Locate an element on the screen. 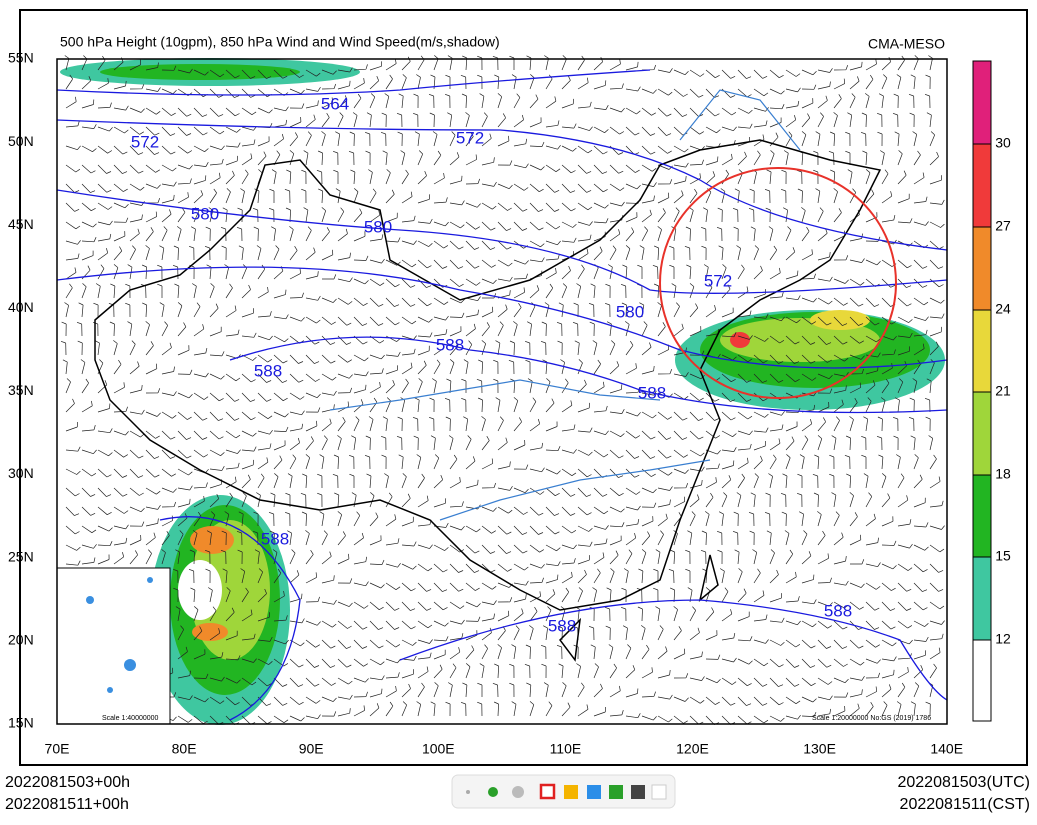  colorbar-label: 15 is located at coordinates (1003, 556).